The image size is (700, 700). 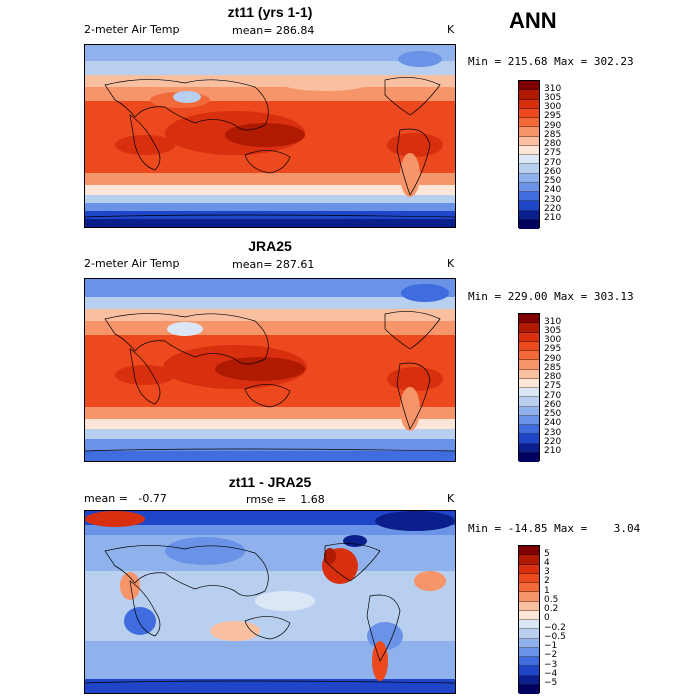 What do you see at coordinates (270, 482) in the screenshot?
I see `panel-diff-title: zt11 - JRA25` at bounding box center [270, 482].